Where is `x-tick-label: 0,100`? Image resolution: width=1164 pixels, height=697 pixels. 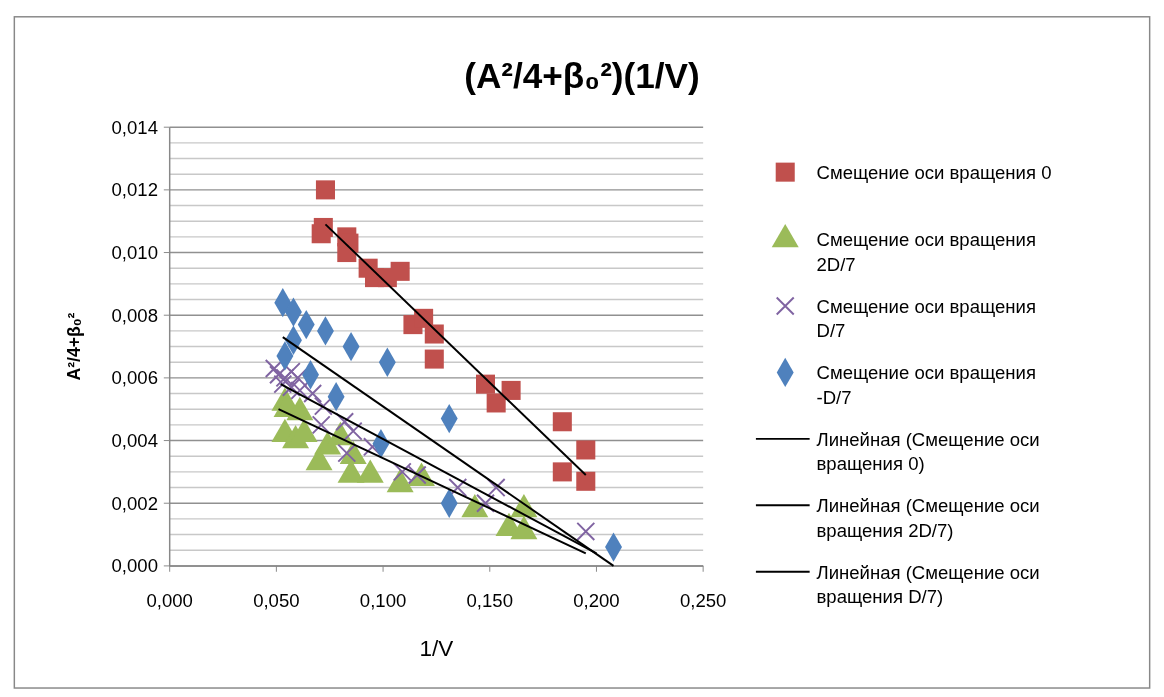 x-tick-label: 0,100 is located at coordinates (383, 600).